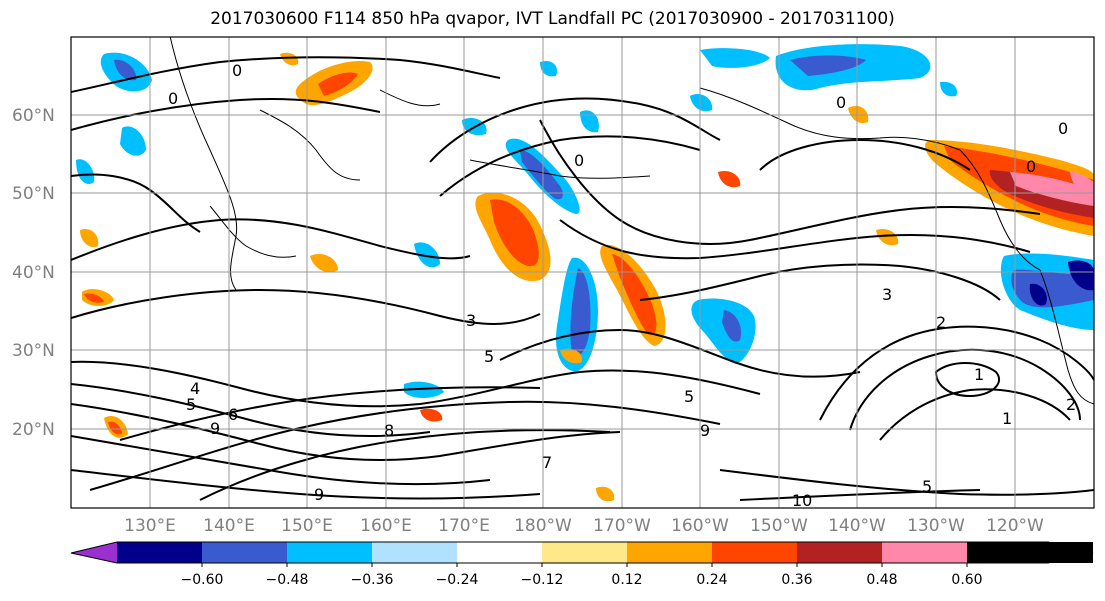 This screenshot has height=601, width=1105. Describe the element at coordinates (307, 526) in the screenshot. I see `lon-label: 150°E` at that location.